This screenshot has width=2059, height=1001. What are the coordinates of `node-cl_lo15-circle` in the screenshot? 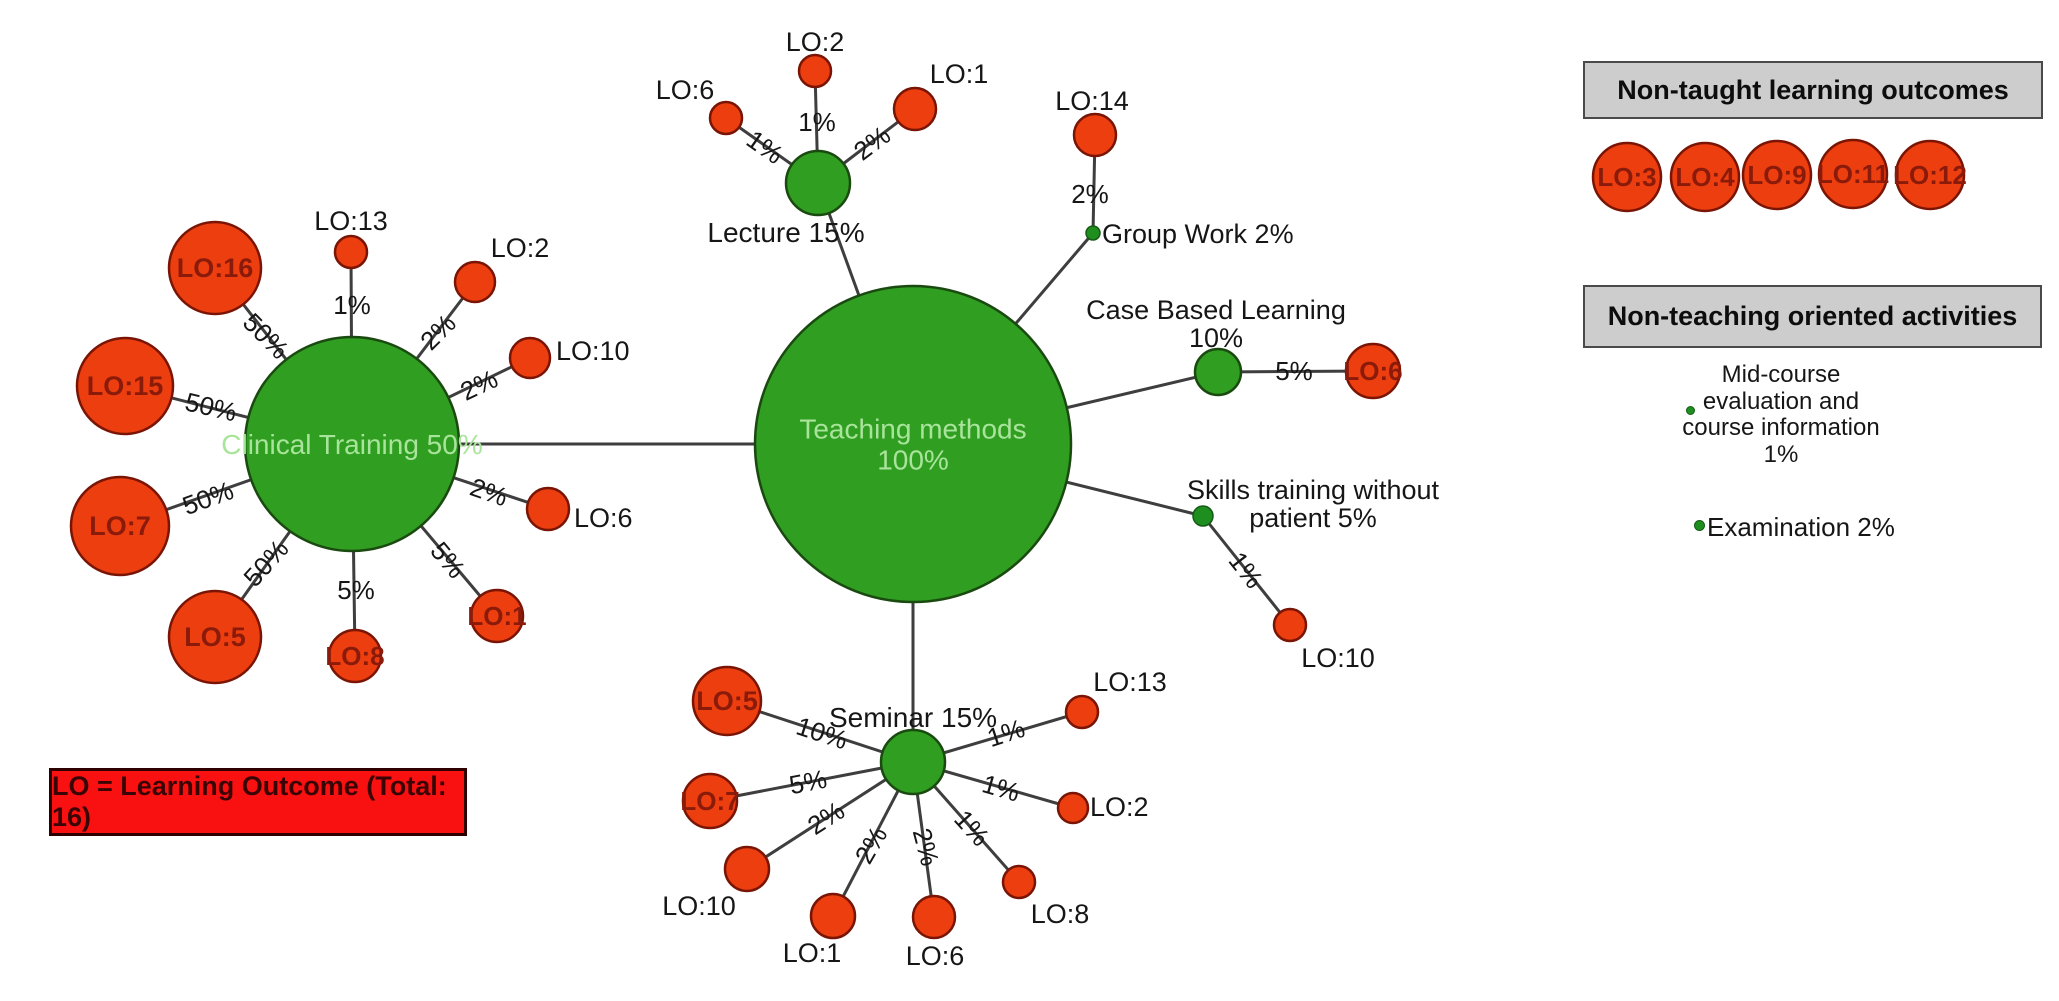 It's located at (125, 386).